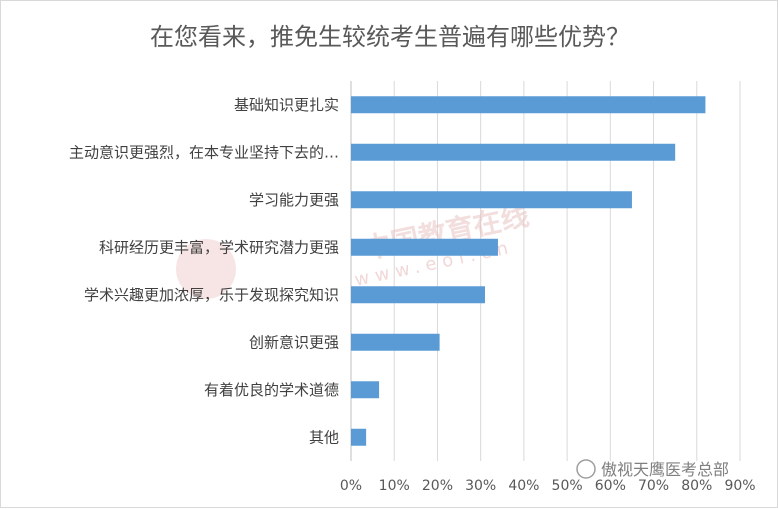 This screenshot has width=778, height=509. I want to click on x-tick-label: 60%, so click(610, 486).